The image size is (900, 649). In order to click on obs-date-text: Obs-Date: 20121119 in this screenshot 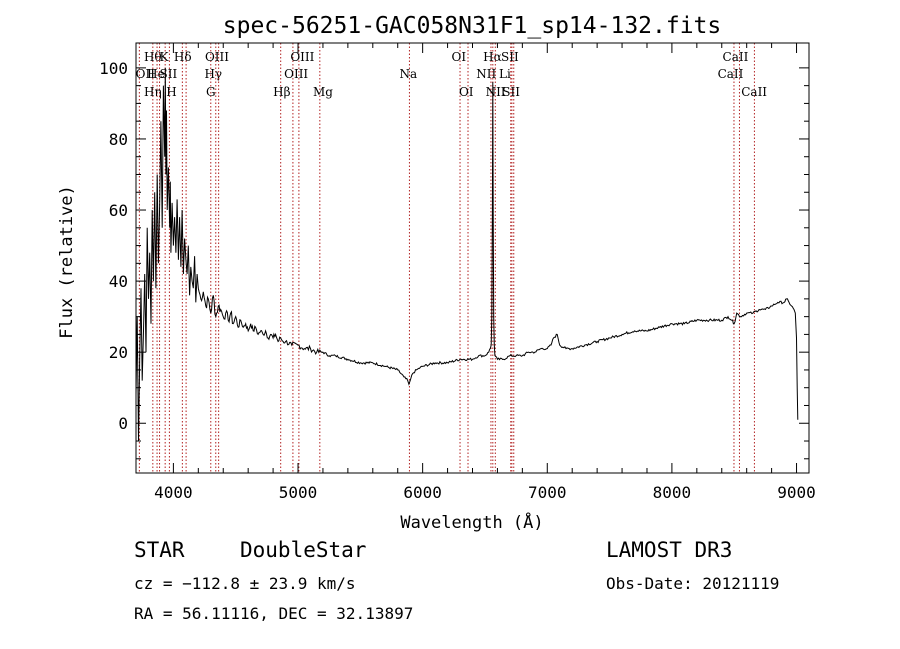, I will do `click(693, 583)`.